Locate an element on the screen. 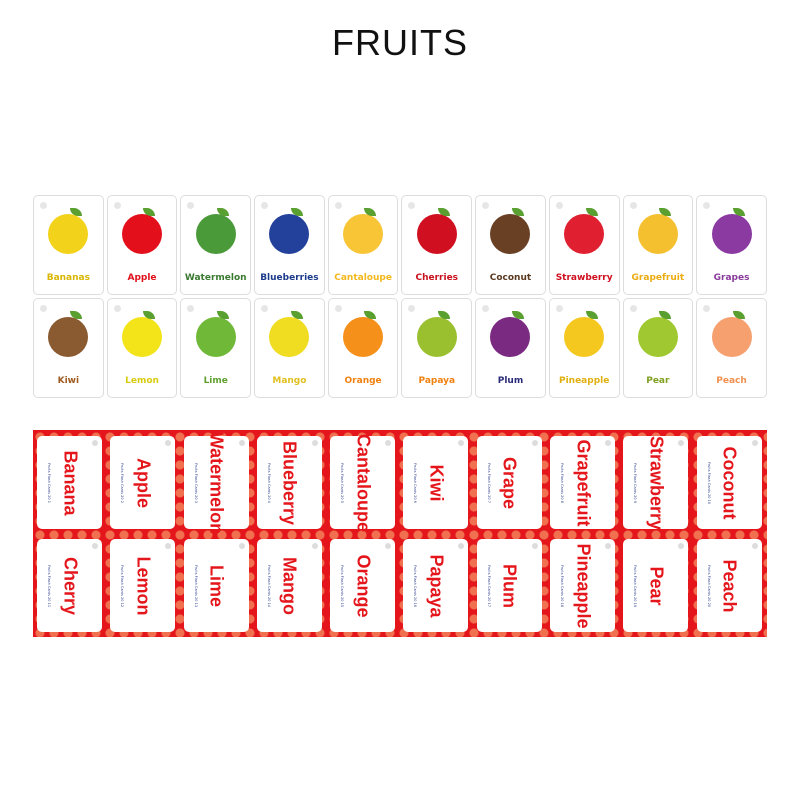 The height and width of the screenshot is (800, 800). strawberry-icon is located at coordinates (584, 234).